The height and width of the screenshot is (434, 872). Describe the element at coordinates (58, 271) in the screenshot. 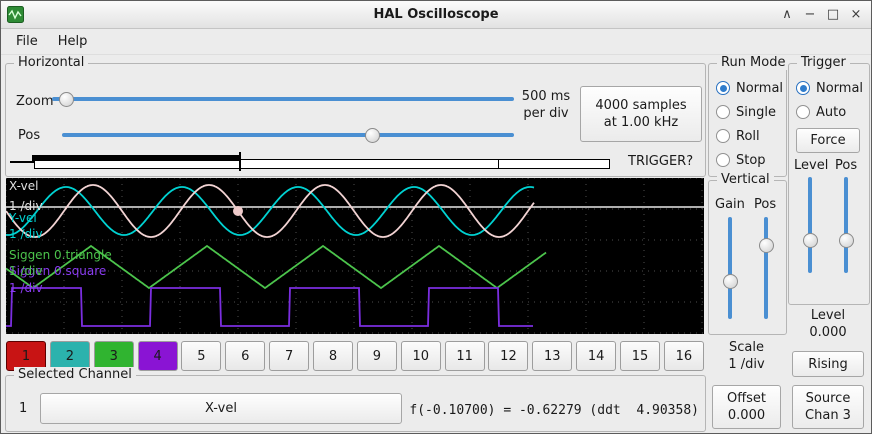

I see `scope-channel-label: Siggen 0.square` at that location.